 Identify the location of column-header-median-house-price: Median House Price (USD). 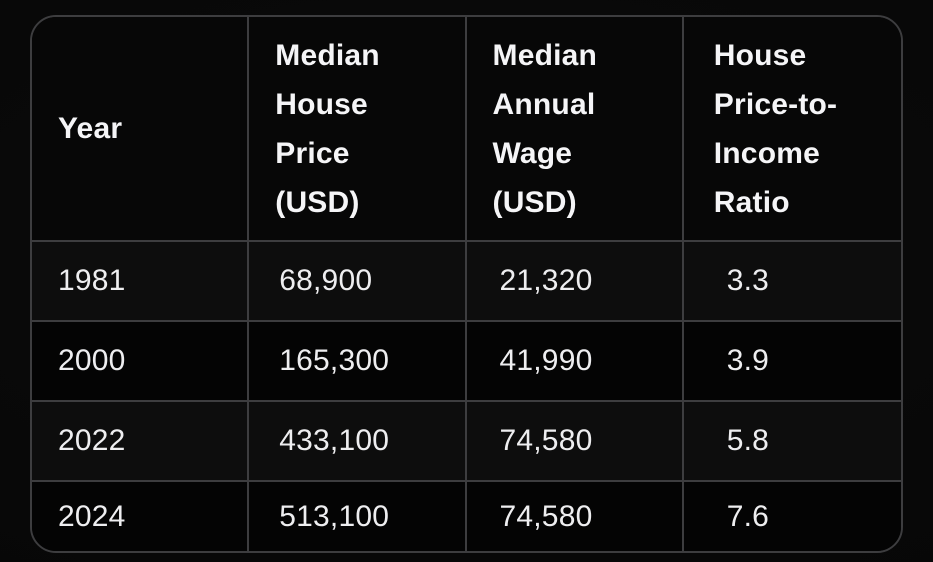
(358, 128).